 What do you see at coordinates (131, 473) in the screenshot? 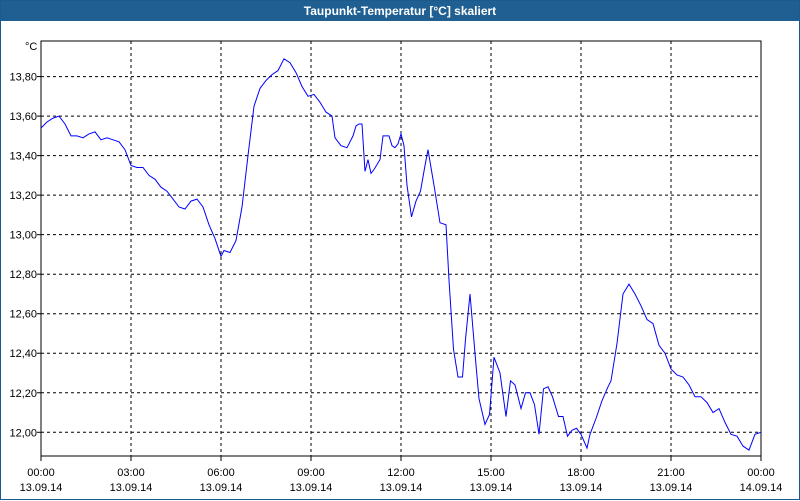
I see `x-tick-time-label: 03:00` at bounding box center [131, 473].